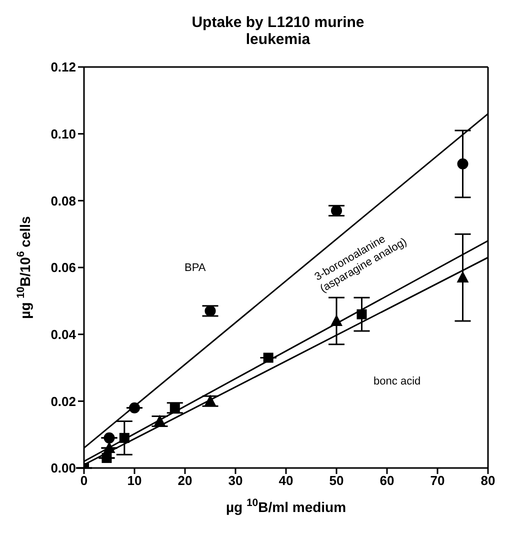 This screenshot has height=544, width=505. I want to click on y-tick-label: 0.12, so click(63, 67).